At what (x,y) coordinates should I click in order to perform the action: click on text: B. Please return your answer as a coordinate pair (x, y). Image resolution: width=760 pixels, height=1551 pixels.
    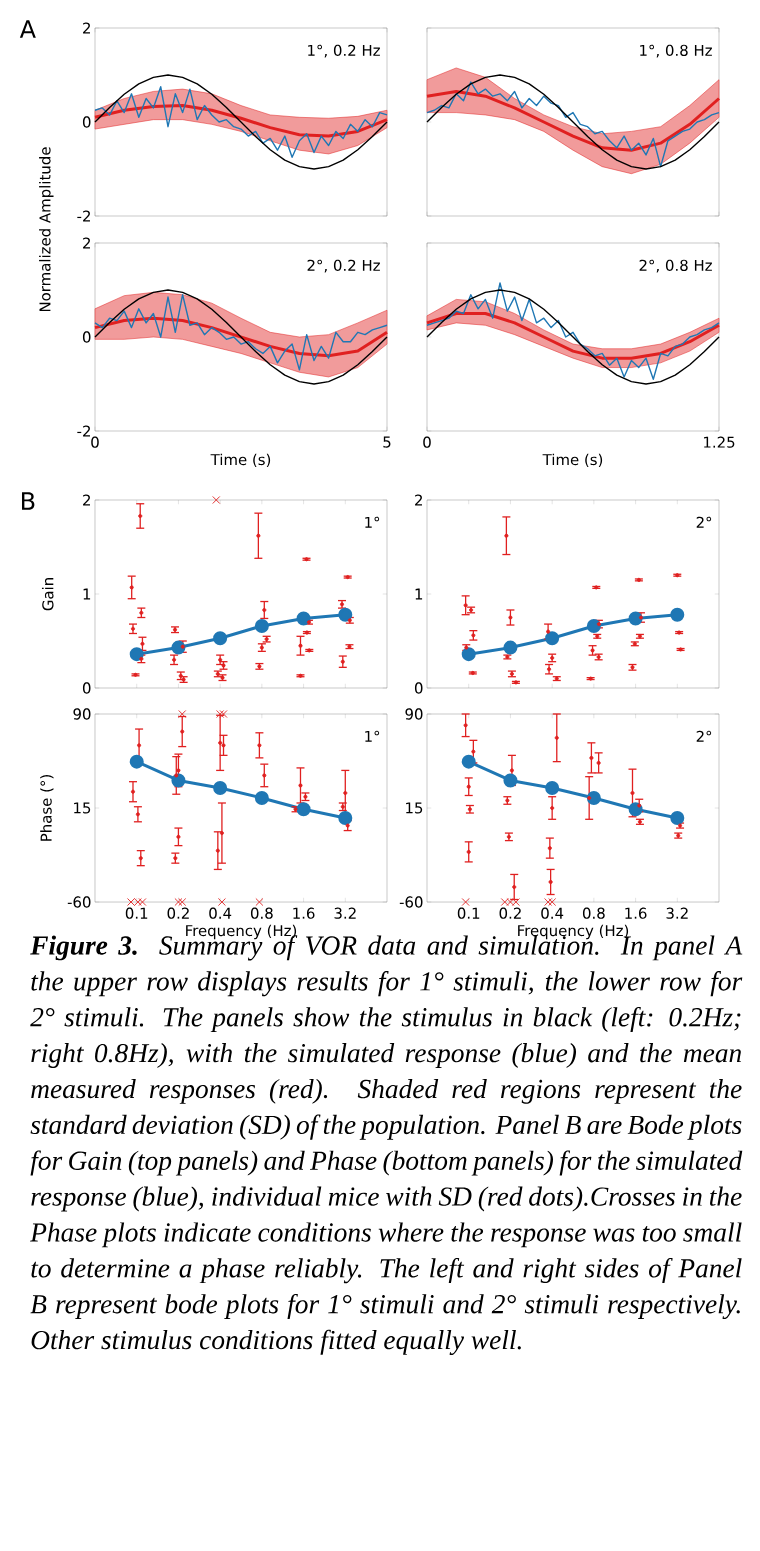
    Looking at the image, I should click on (28, 501).